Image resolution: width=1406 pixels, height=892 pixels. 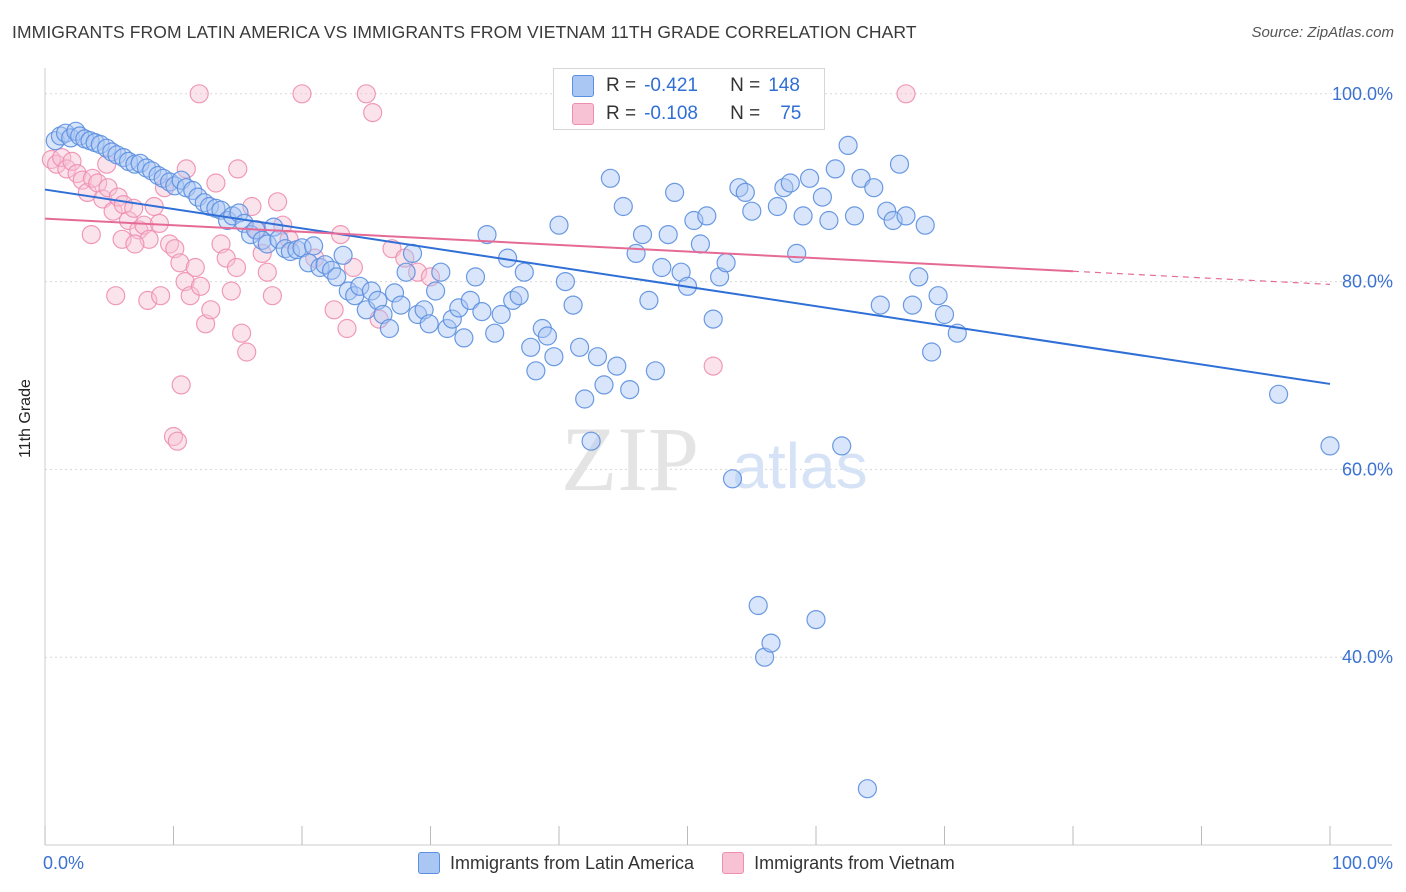 I want to click on stats-legend: R = -0.421 N = 148 R = -0.108 N = 75, so click(x=689, y=99).